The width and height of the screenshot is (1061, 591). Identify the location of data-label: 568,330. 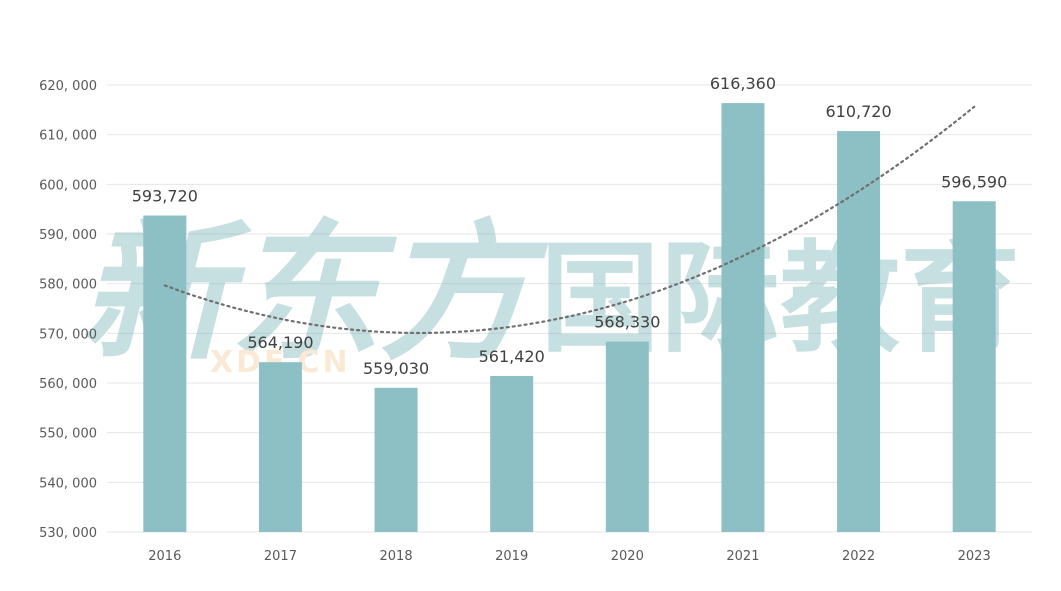
(627, 322).